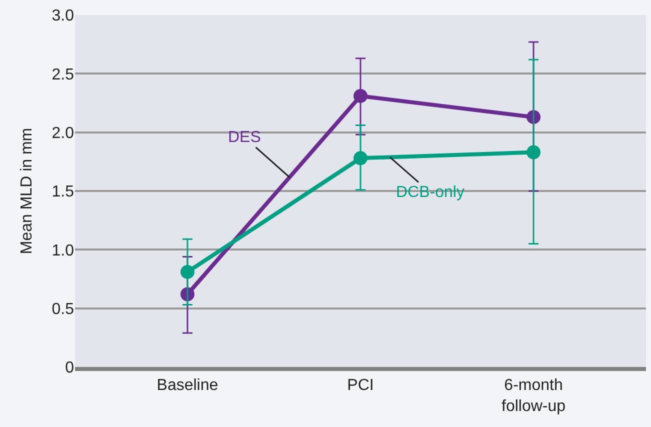 The image size is (651, 427). Describe the element at coordinates (69, 368) in the screenshot. I see `y-tick-label: 0` at that location.